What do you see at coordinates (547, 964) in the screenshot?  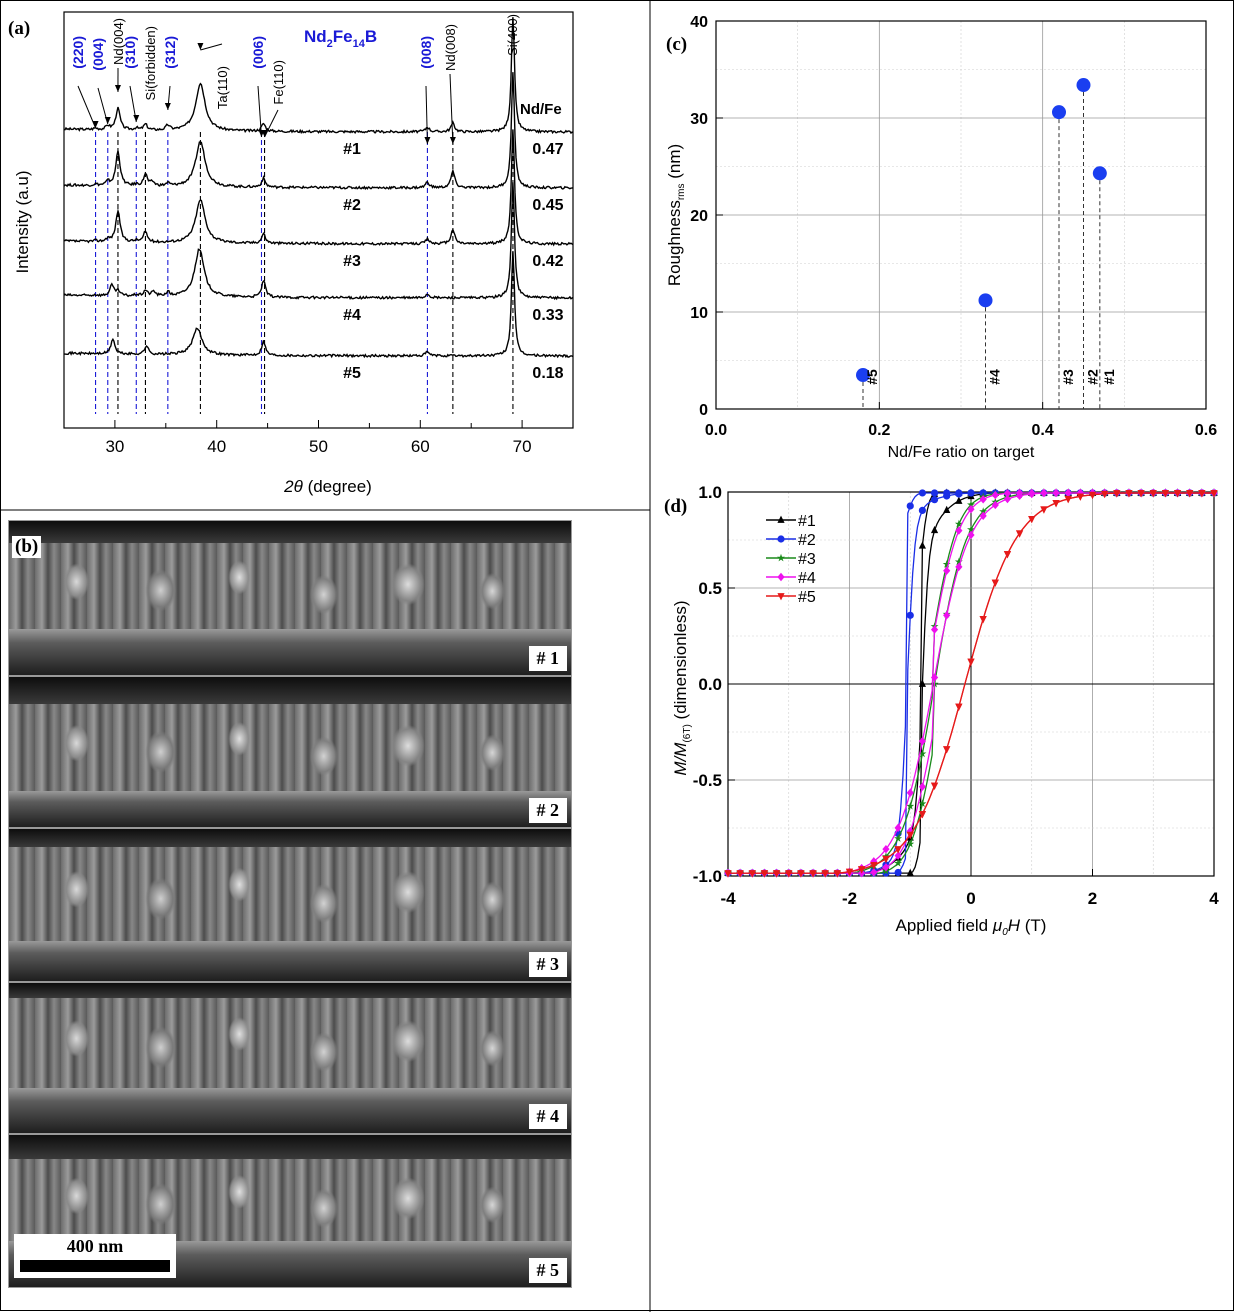 I see `sem-sample-label: # 3` at bounding box center [547, 964].